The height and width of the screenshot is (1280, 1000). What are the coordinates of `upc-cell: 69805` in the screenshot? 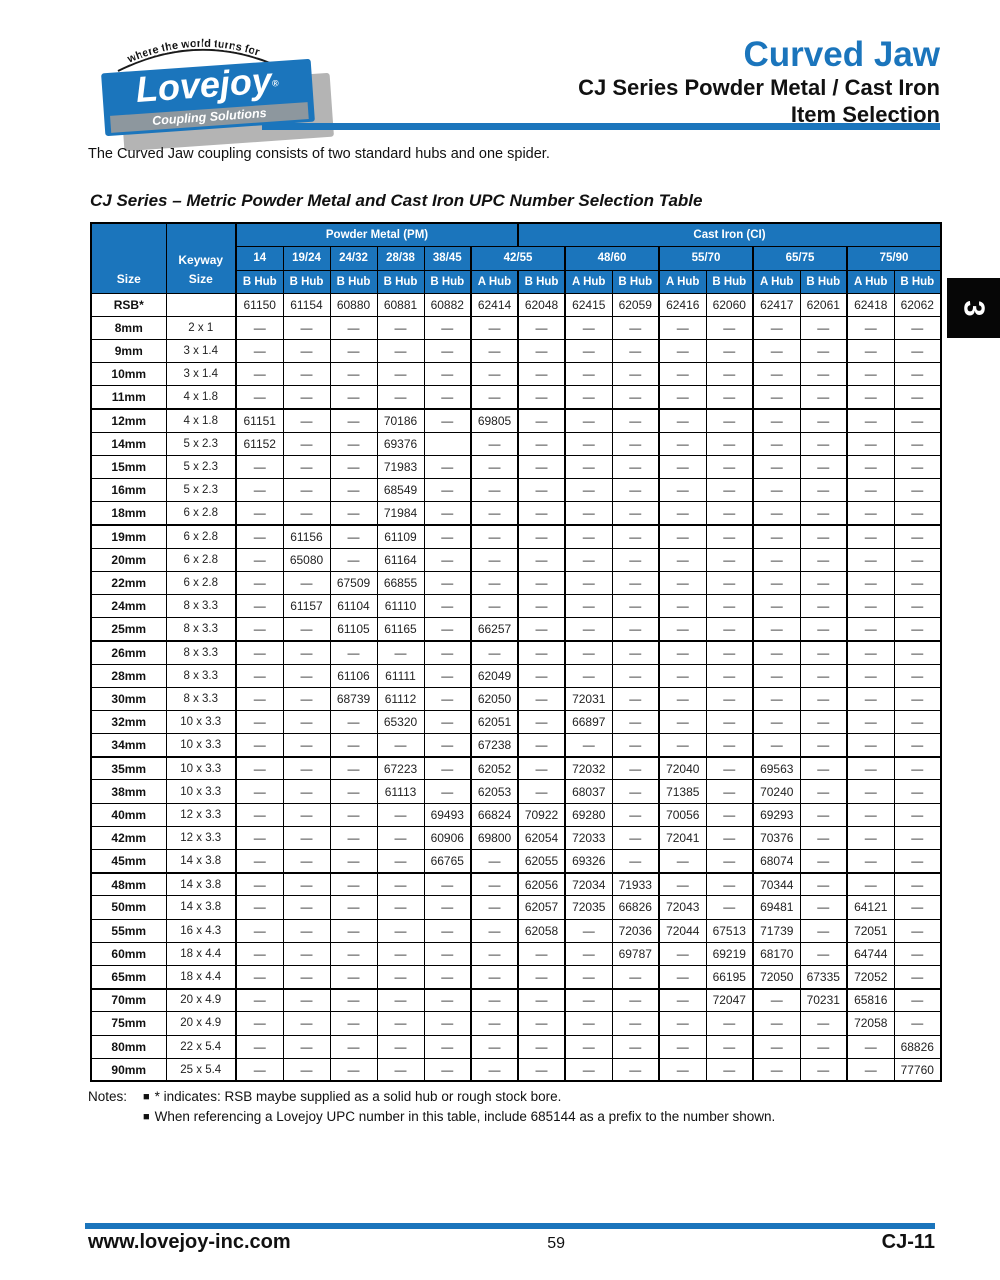 It's located at (494, 420).